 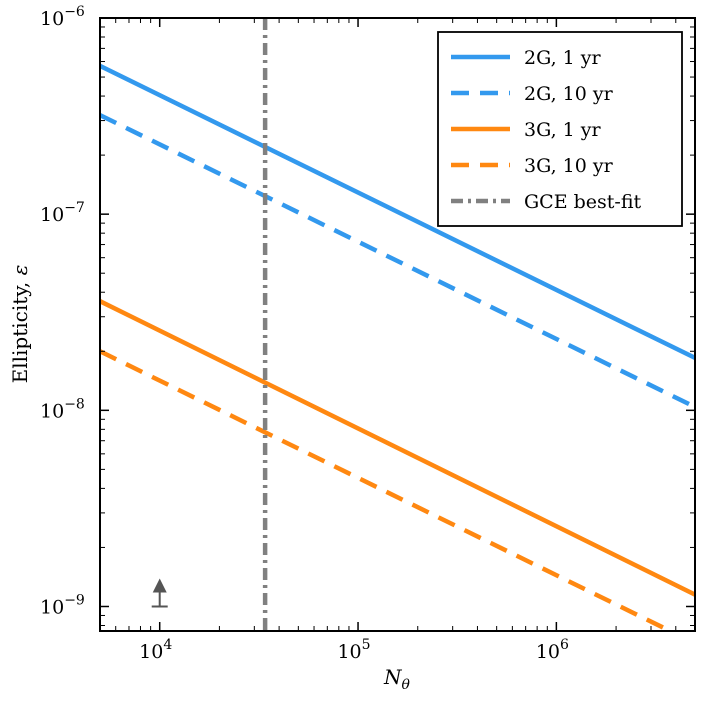 I want to click on legend-label-gce-best-fit: GCE best-fit, so click(x=583, y=202).